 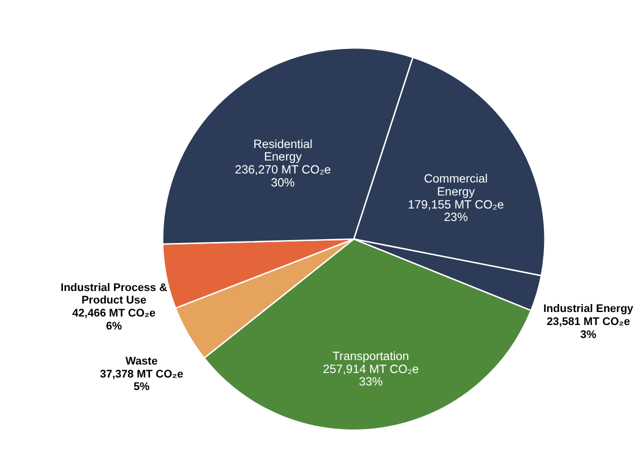 I want to click on slice-label: Residential Energy, so click(x=282, y=150).